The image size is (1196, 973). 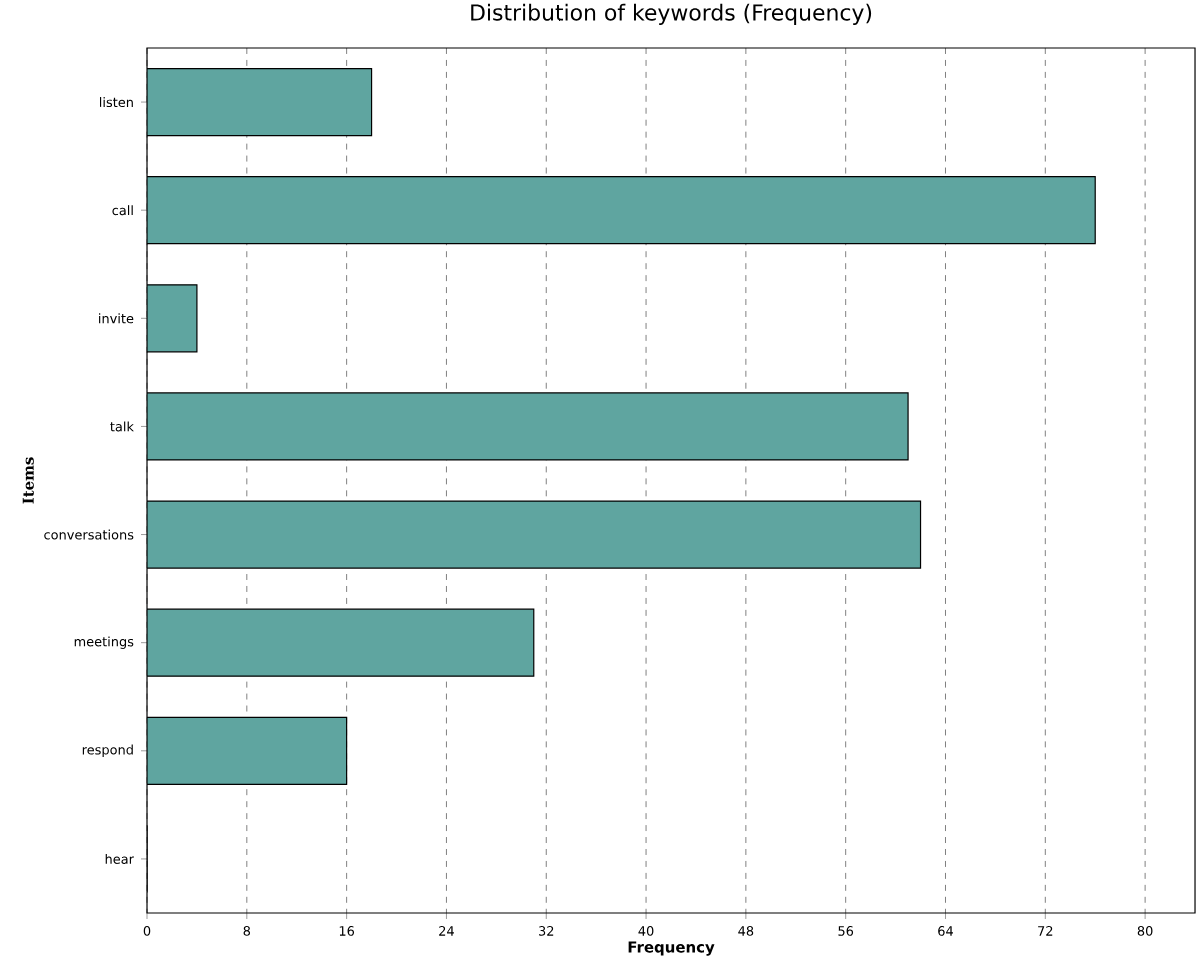 What do you see at coordinates (119, 858) in the screenshot?
I see `y-tick-label: hear` at bounding box center [119, 858].